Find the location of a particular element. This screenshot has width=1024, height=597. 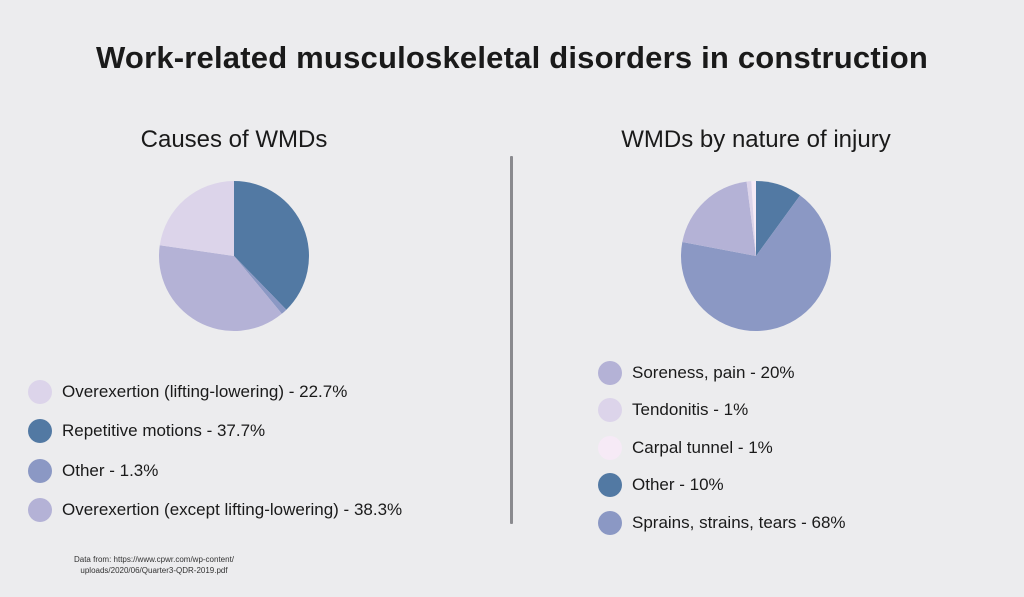

center-divider is located at coordinates (511, 340).